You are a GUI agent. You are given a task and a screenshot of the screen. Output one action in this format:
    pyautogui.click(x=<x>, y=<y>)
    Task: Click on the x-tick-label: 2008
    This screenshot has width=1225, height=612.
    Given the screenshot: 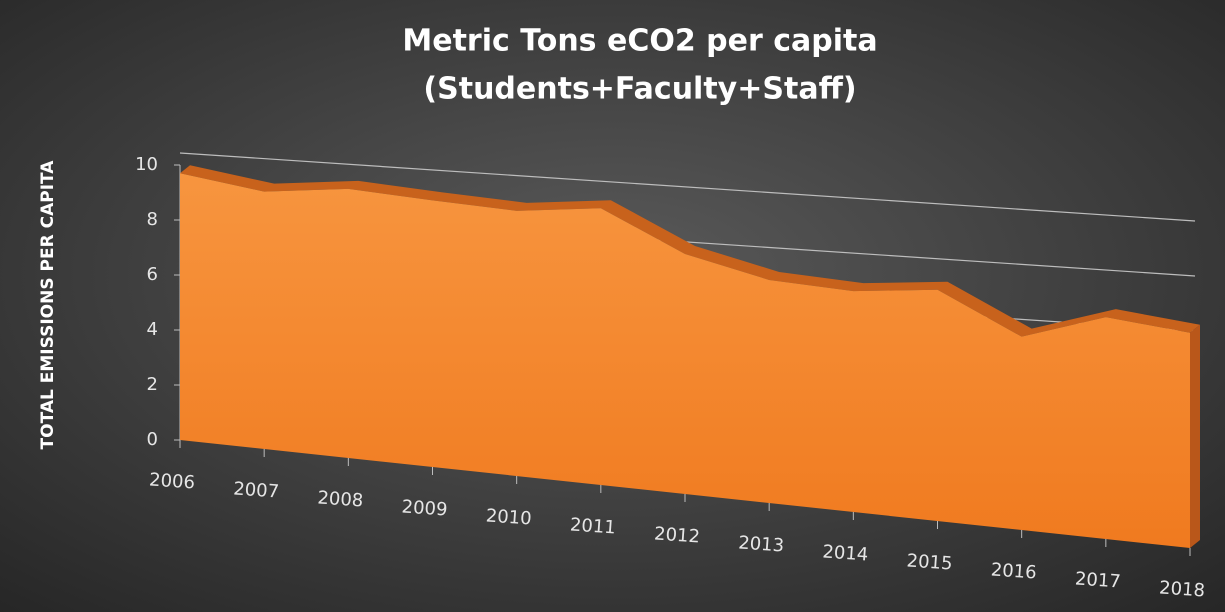 What is the action you would take?
    pyautogui.click(x=340, y=499)
    